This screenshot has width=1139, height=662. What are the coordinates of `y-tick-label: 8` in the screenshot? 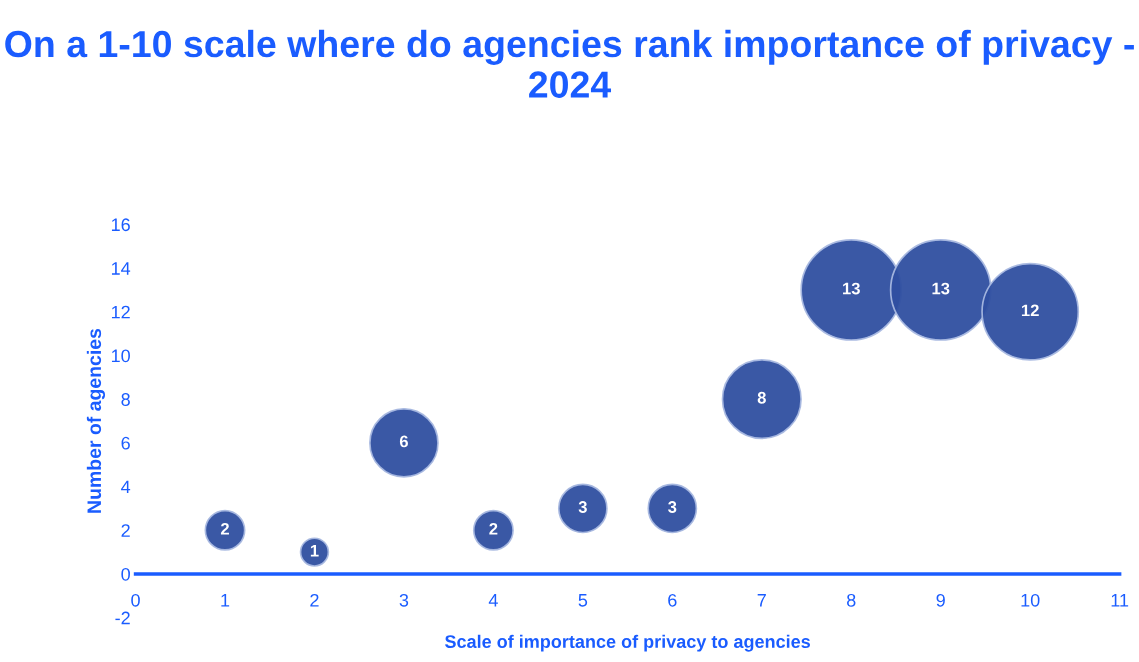 It's located at (125, 399).